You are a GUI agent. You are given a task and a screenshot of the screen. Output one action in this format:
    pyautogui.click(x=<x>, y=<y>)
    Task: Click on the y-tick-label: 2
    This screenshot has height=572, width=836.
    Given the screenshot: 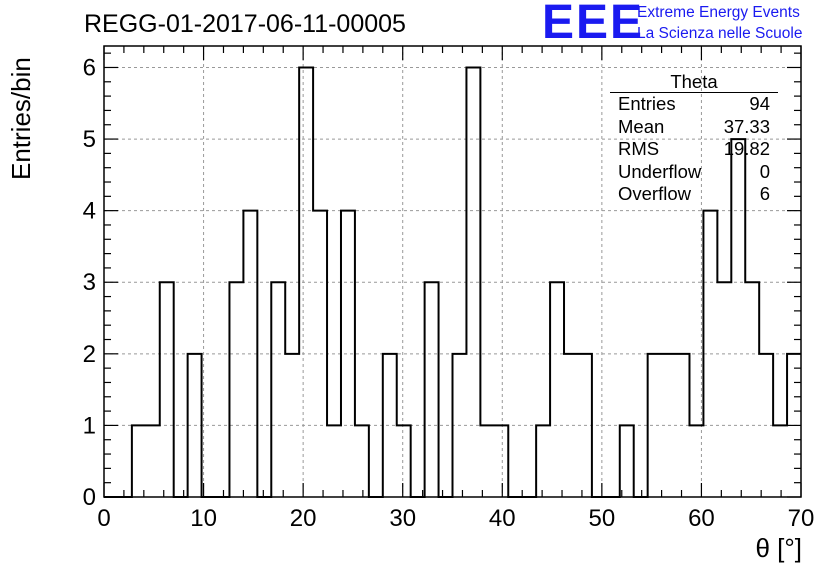 What is the action you would take?
    pyautogui.click(x=89, y=354)
    